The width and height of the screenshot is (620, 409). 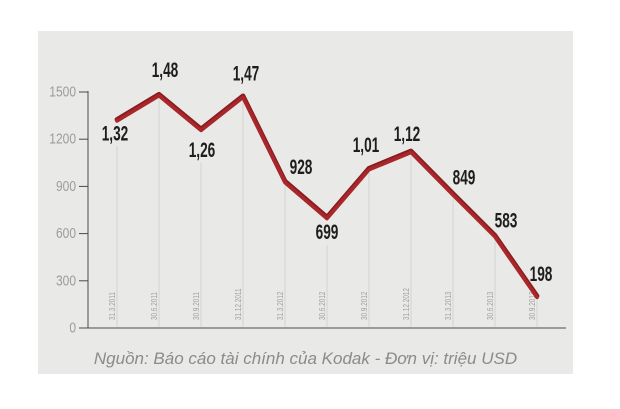 I want to click on data-point-label: 1,26, so click(x=202, y=150).